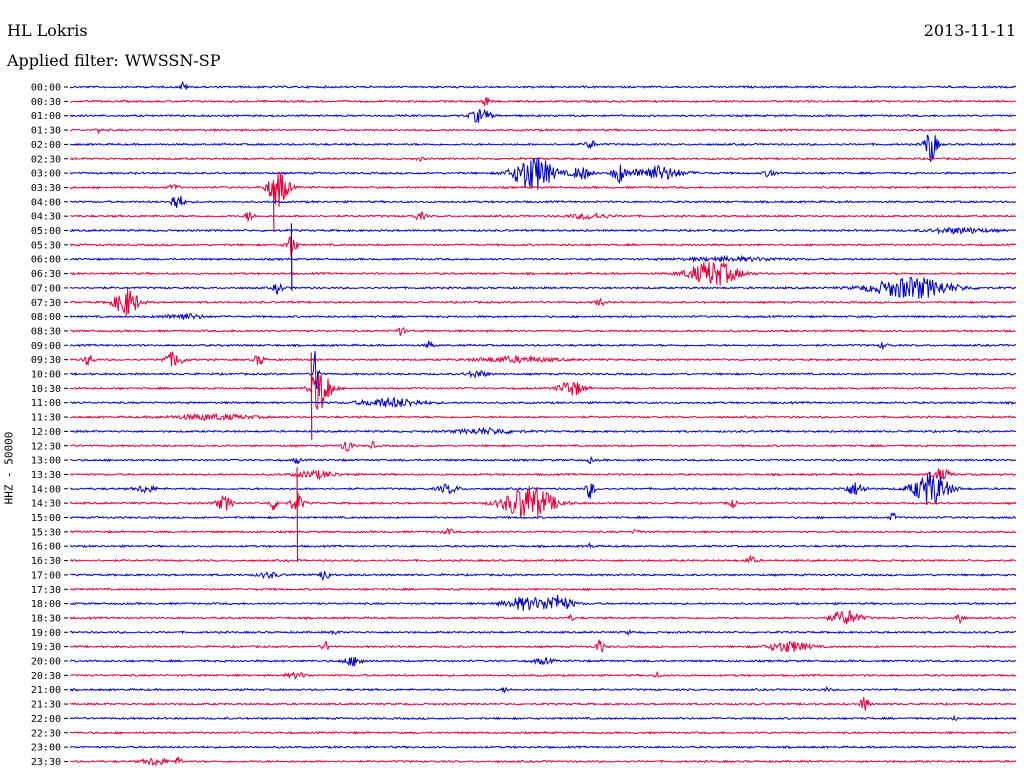 Image resolution: width=1024 pixels, height=780 pixels. Describe the element at coordinates (46, 375) in the screenshot. I see `time-tick-label: 10:00` at that location.